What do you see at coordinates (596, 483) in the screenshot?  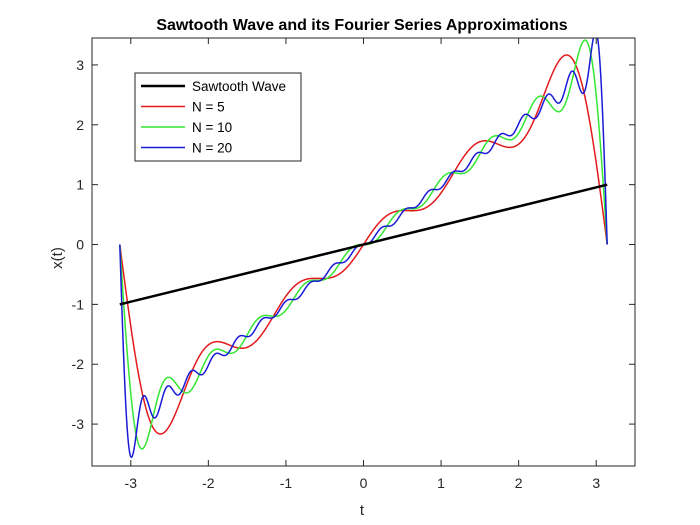 I see `x-tick-label: 3` at bounding box center [596, 483].